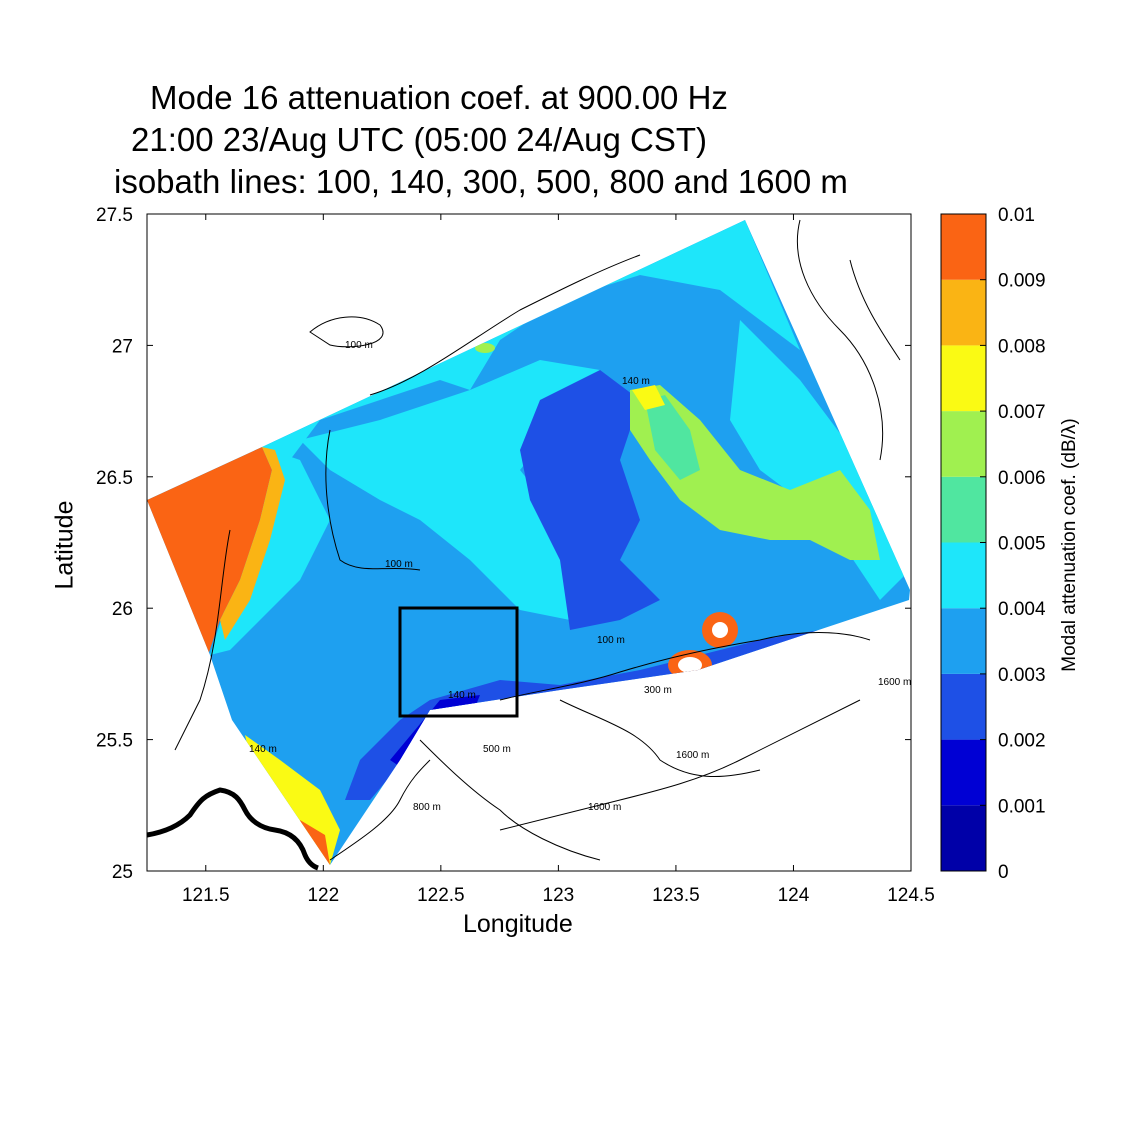 The image size is (1125, 1125). Describe the element at coordinates (1022, 806) in the screenshot. I see `colorbar-tick-label: 0.001` at that location.